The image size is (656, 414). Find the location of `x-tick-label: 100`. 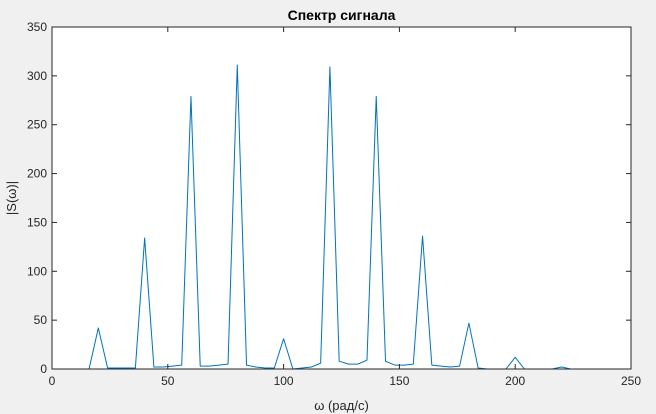

x-tick-label: 100 is located at coordinates (284, 381).